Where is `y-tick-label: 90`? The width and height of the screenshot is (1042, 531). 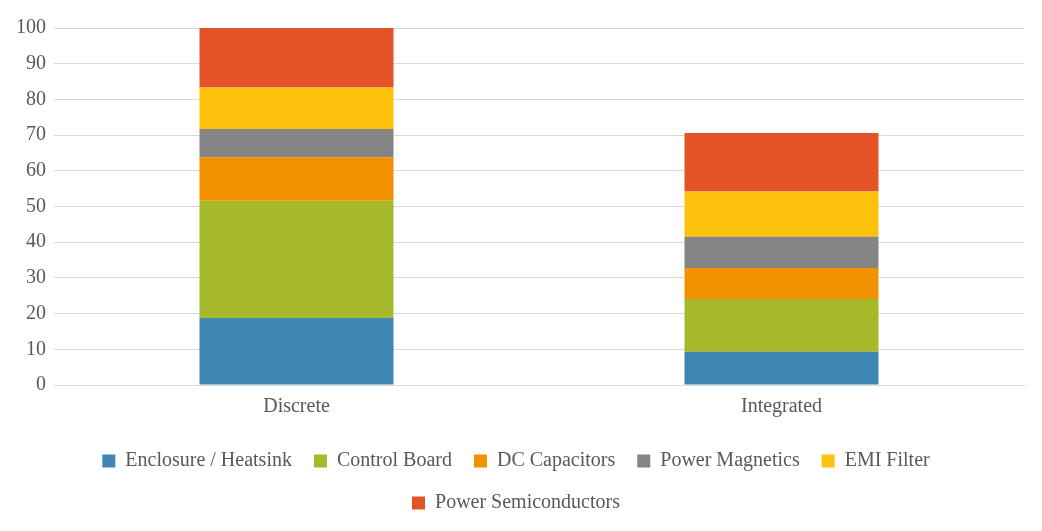 y-tick-label: 90 is located at coordinates (36, 61).